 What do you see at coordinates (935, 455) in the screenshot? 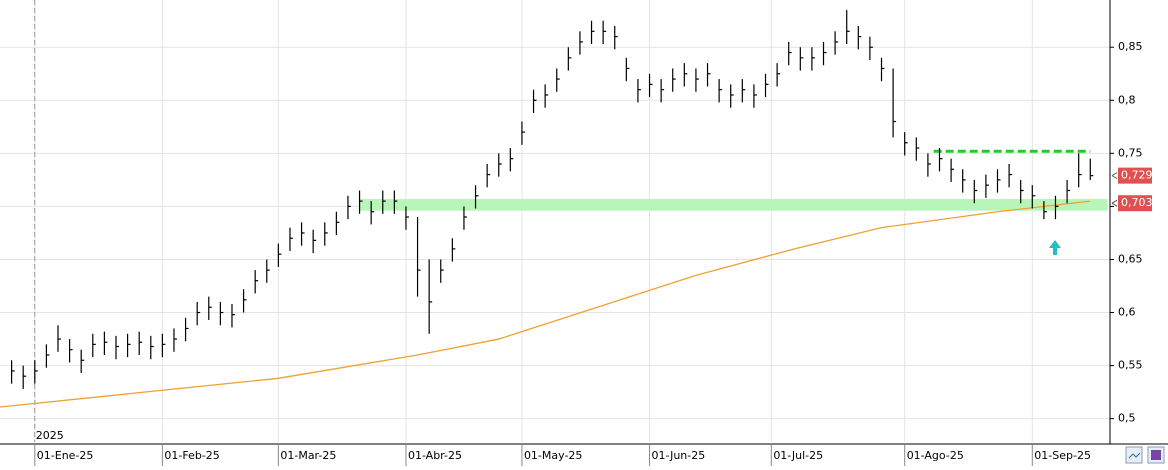
I see `x-tick-label: 01-Ago-25` at bounding box center [935, 455].